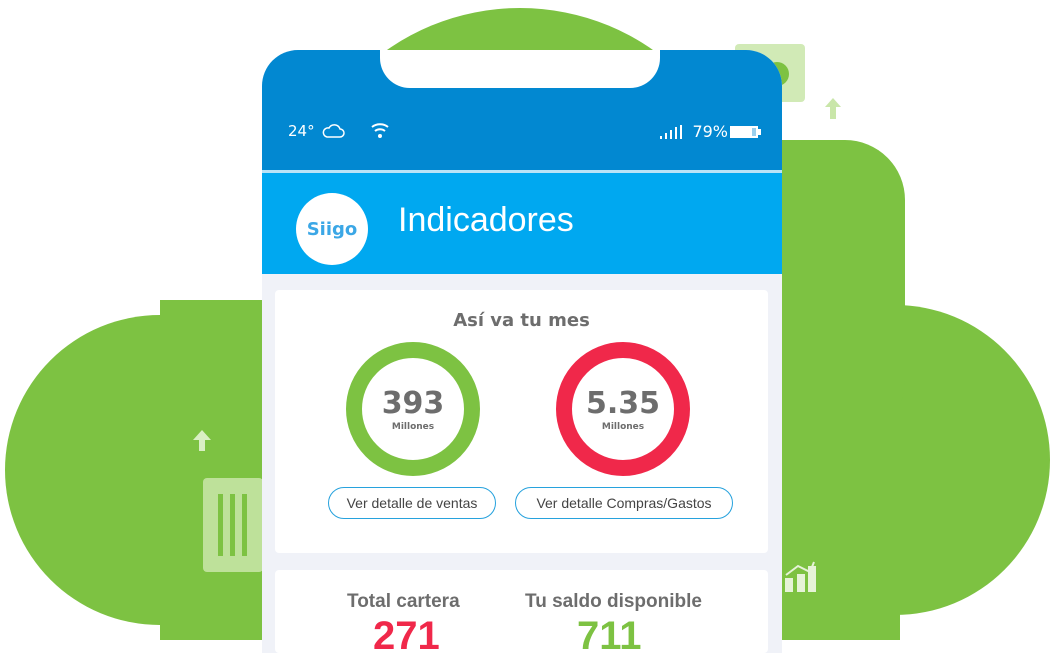  What do you see at coordinates (486, 220) in the screenshot?
I see `page-title: Indicadores` at bounding box center [486, 220].